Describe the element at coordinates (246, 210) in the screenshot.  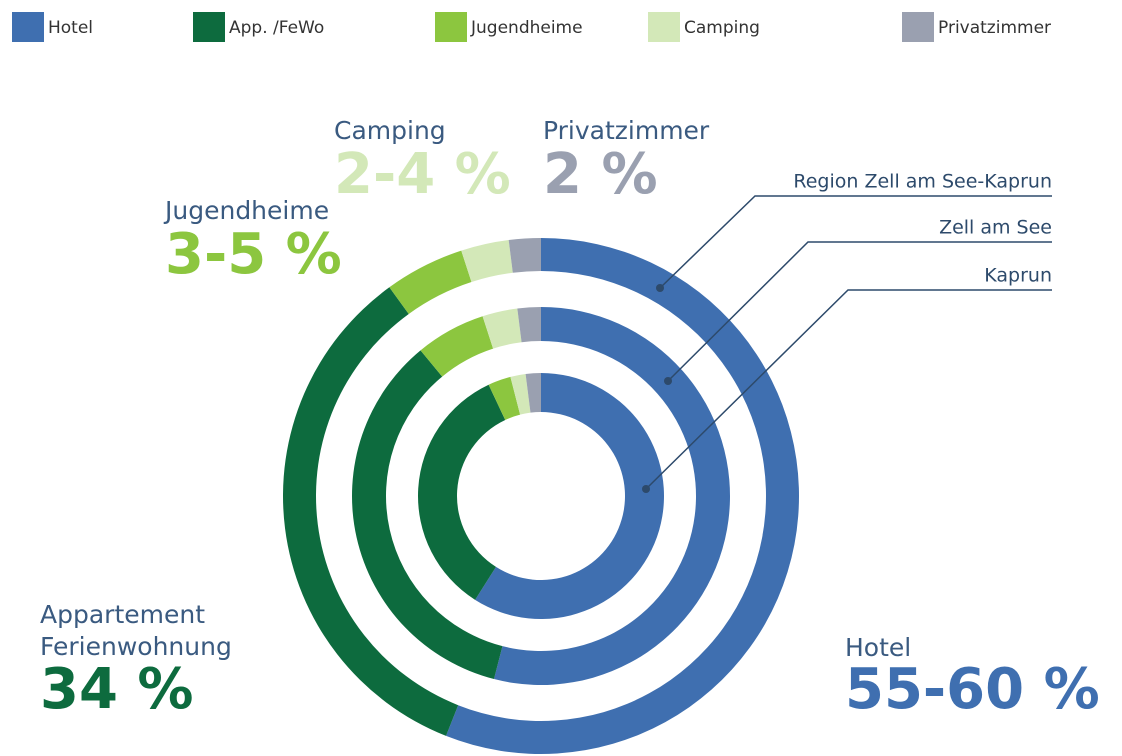
I see `annotation-name: Jugendheime` at that location.